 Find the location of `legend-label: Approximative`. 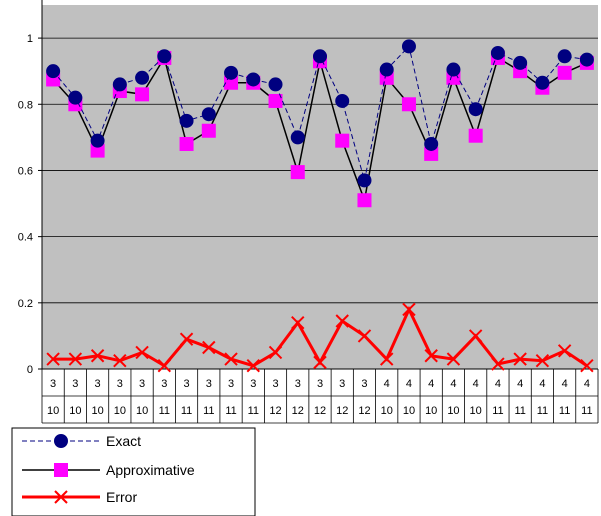

legend-label: Approximative is located at coordinates (150, 470).